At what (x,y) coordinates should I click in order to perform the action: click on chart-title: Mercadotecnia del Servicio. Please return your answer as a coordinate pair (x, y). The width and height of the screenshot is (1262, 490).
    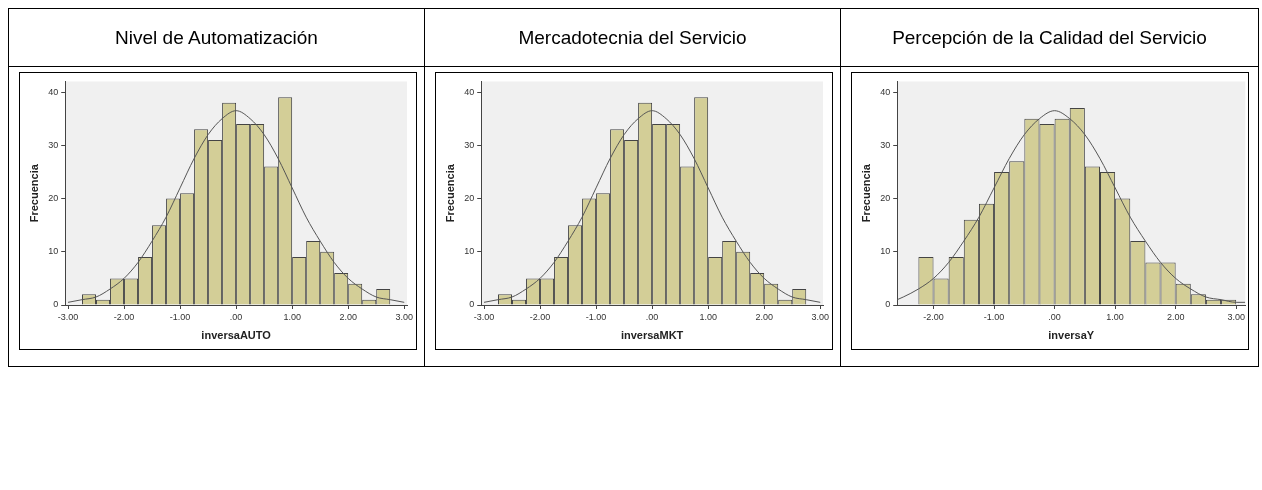
    Looking at the image, I should click on (632, 37).